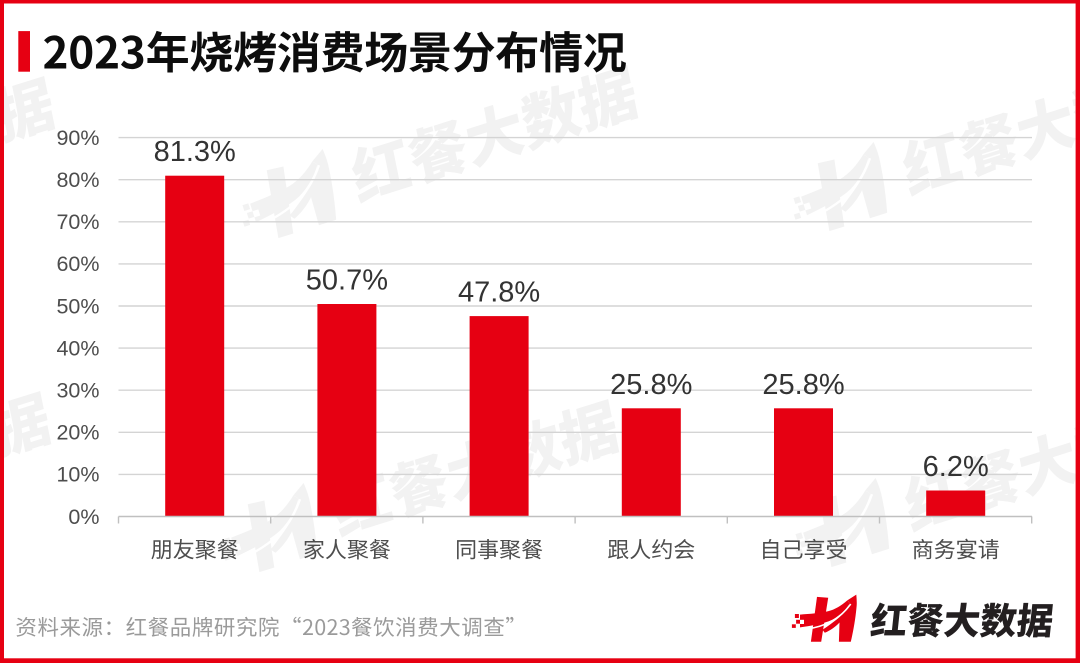 The height and width of the screenshot is (663, 1080). What do you see at coordinates (347, 281) in the screenshot?
I see `svg-text: 50.7%` at bounding box center [347, 281].